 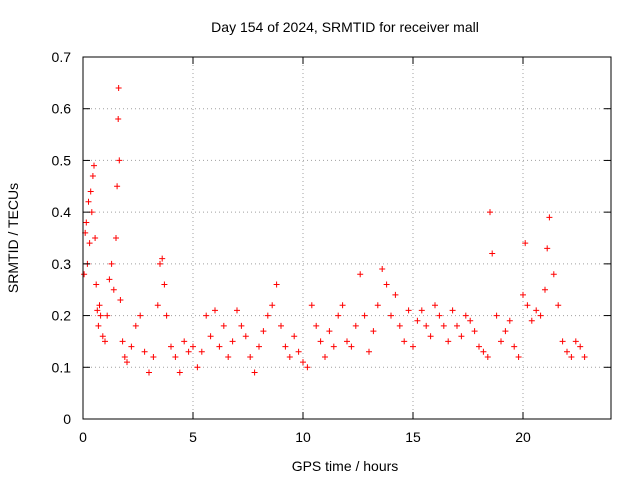 I want to click on y-tick-label: 0.2, so click(x=62, y=316).